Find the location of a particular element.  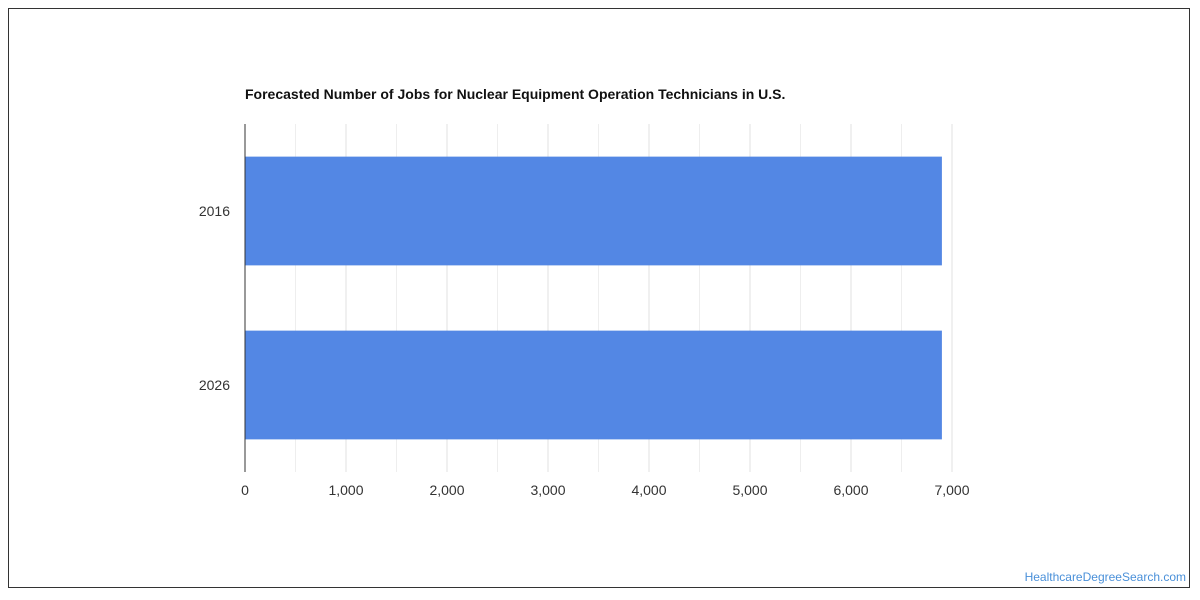

bar-2016 is located at coordinates (593, 211).